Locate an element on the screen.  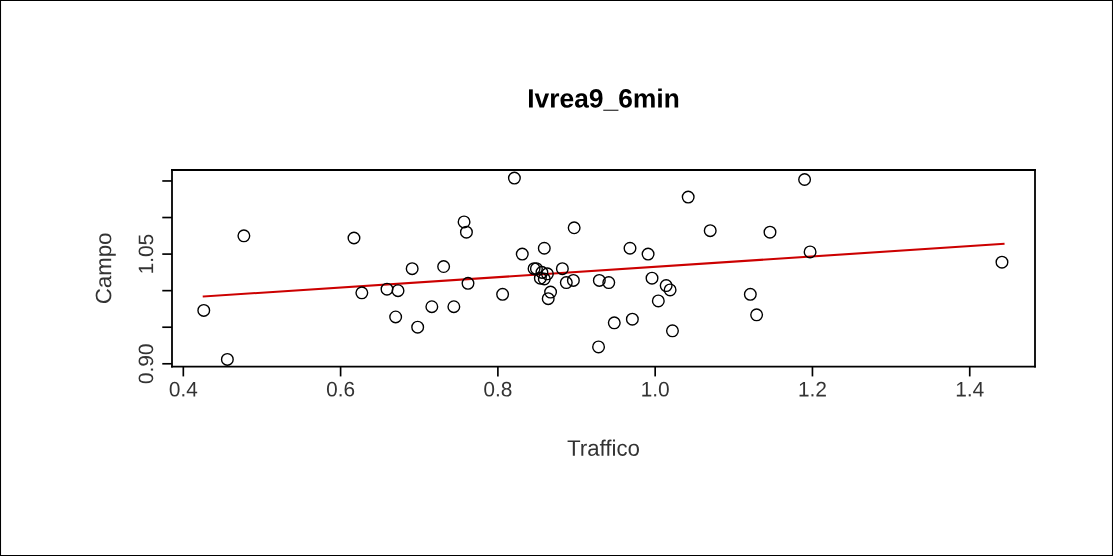
x-tick-label: 0.8 is located at coordinates (498, 389).